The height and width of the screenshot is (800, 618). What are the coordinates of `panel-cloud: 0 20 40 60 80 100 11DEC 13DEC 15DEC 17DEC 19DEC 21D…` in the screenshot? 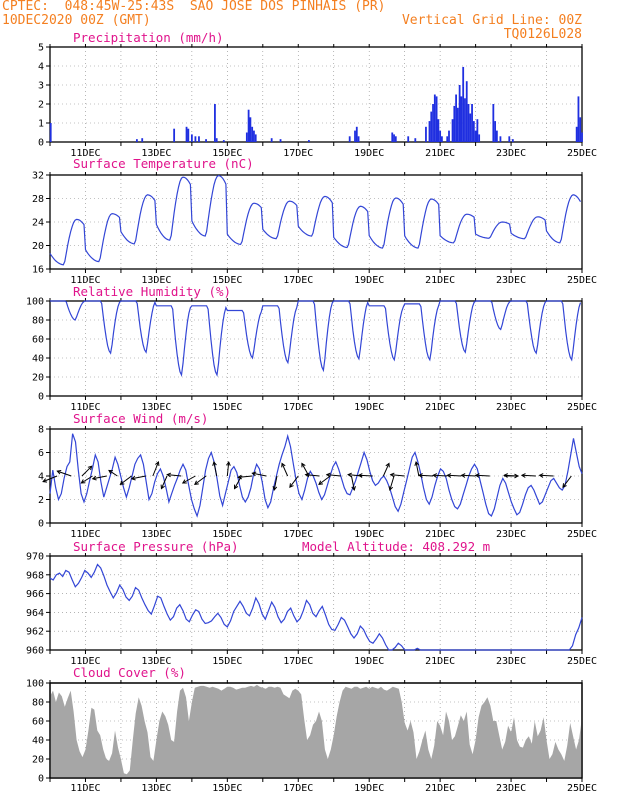 It's located at (311, 729).